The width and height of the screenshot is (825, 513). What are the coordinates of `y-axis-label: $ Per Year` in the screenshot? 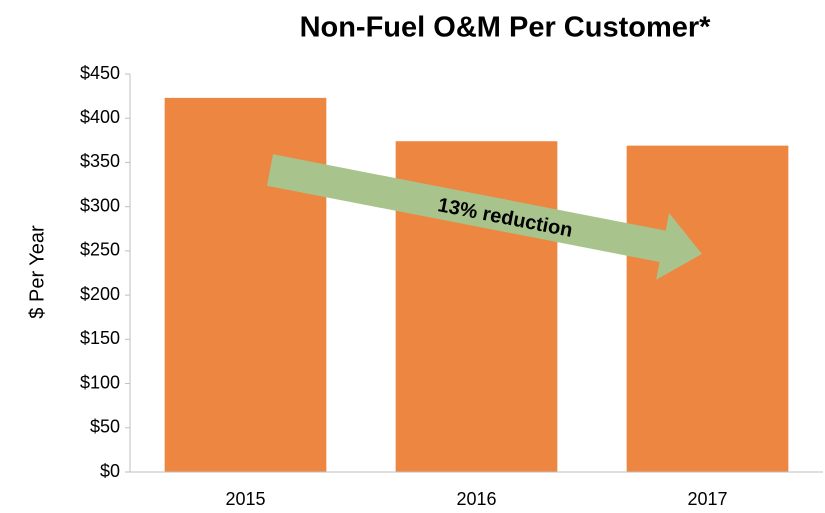 It's located at (37, 272).